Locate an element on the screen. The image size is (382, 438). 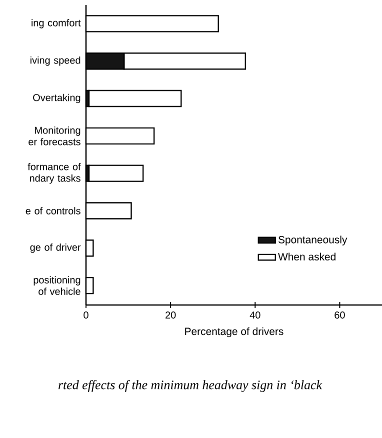
legend-label: Spontaneously is located at coordinates (313, 241).